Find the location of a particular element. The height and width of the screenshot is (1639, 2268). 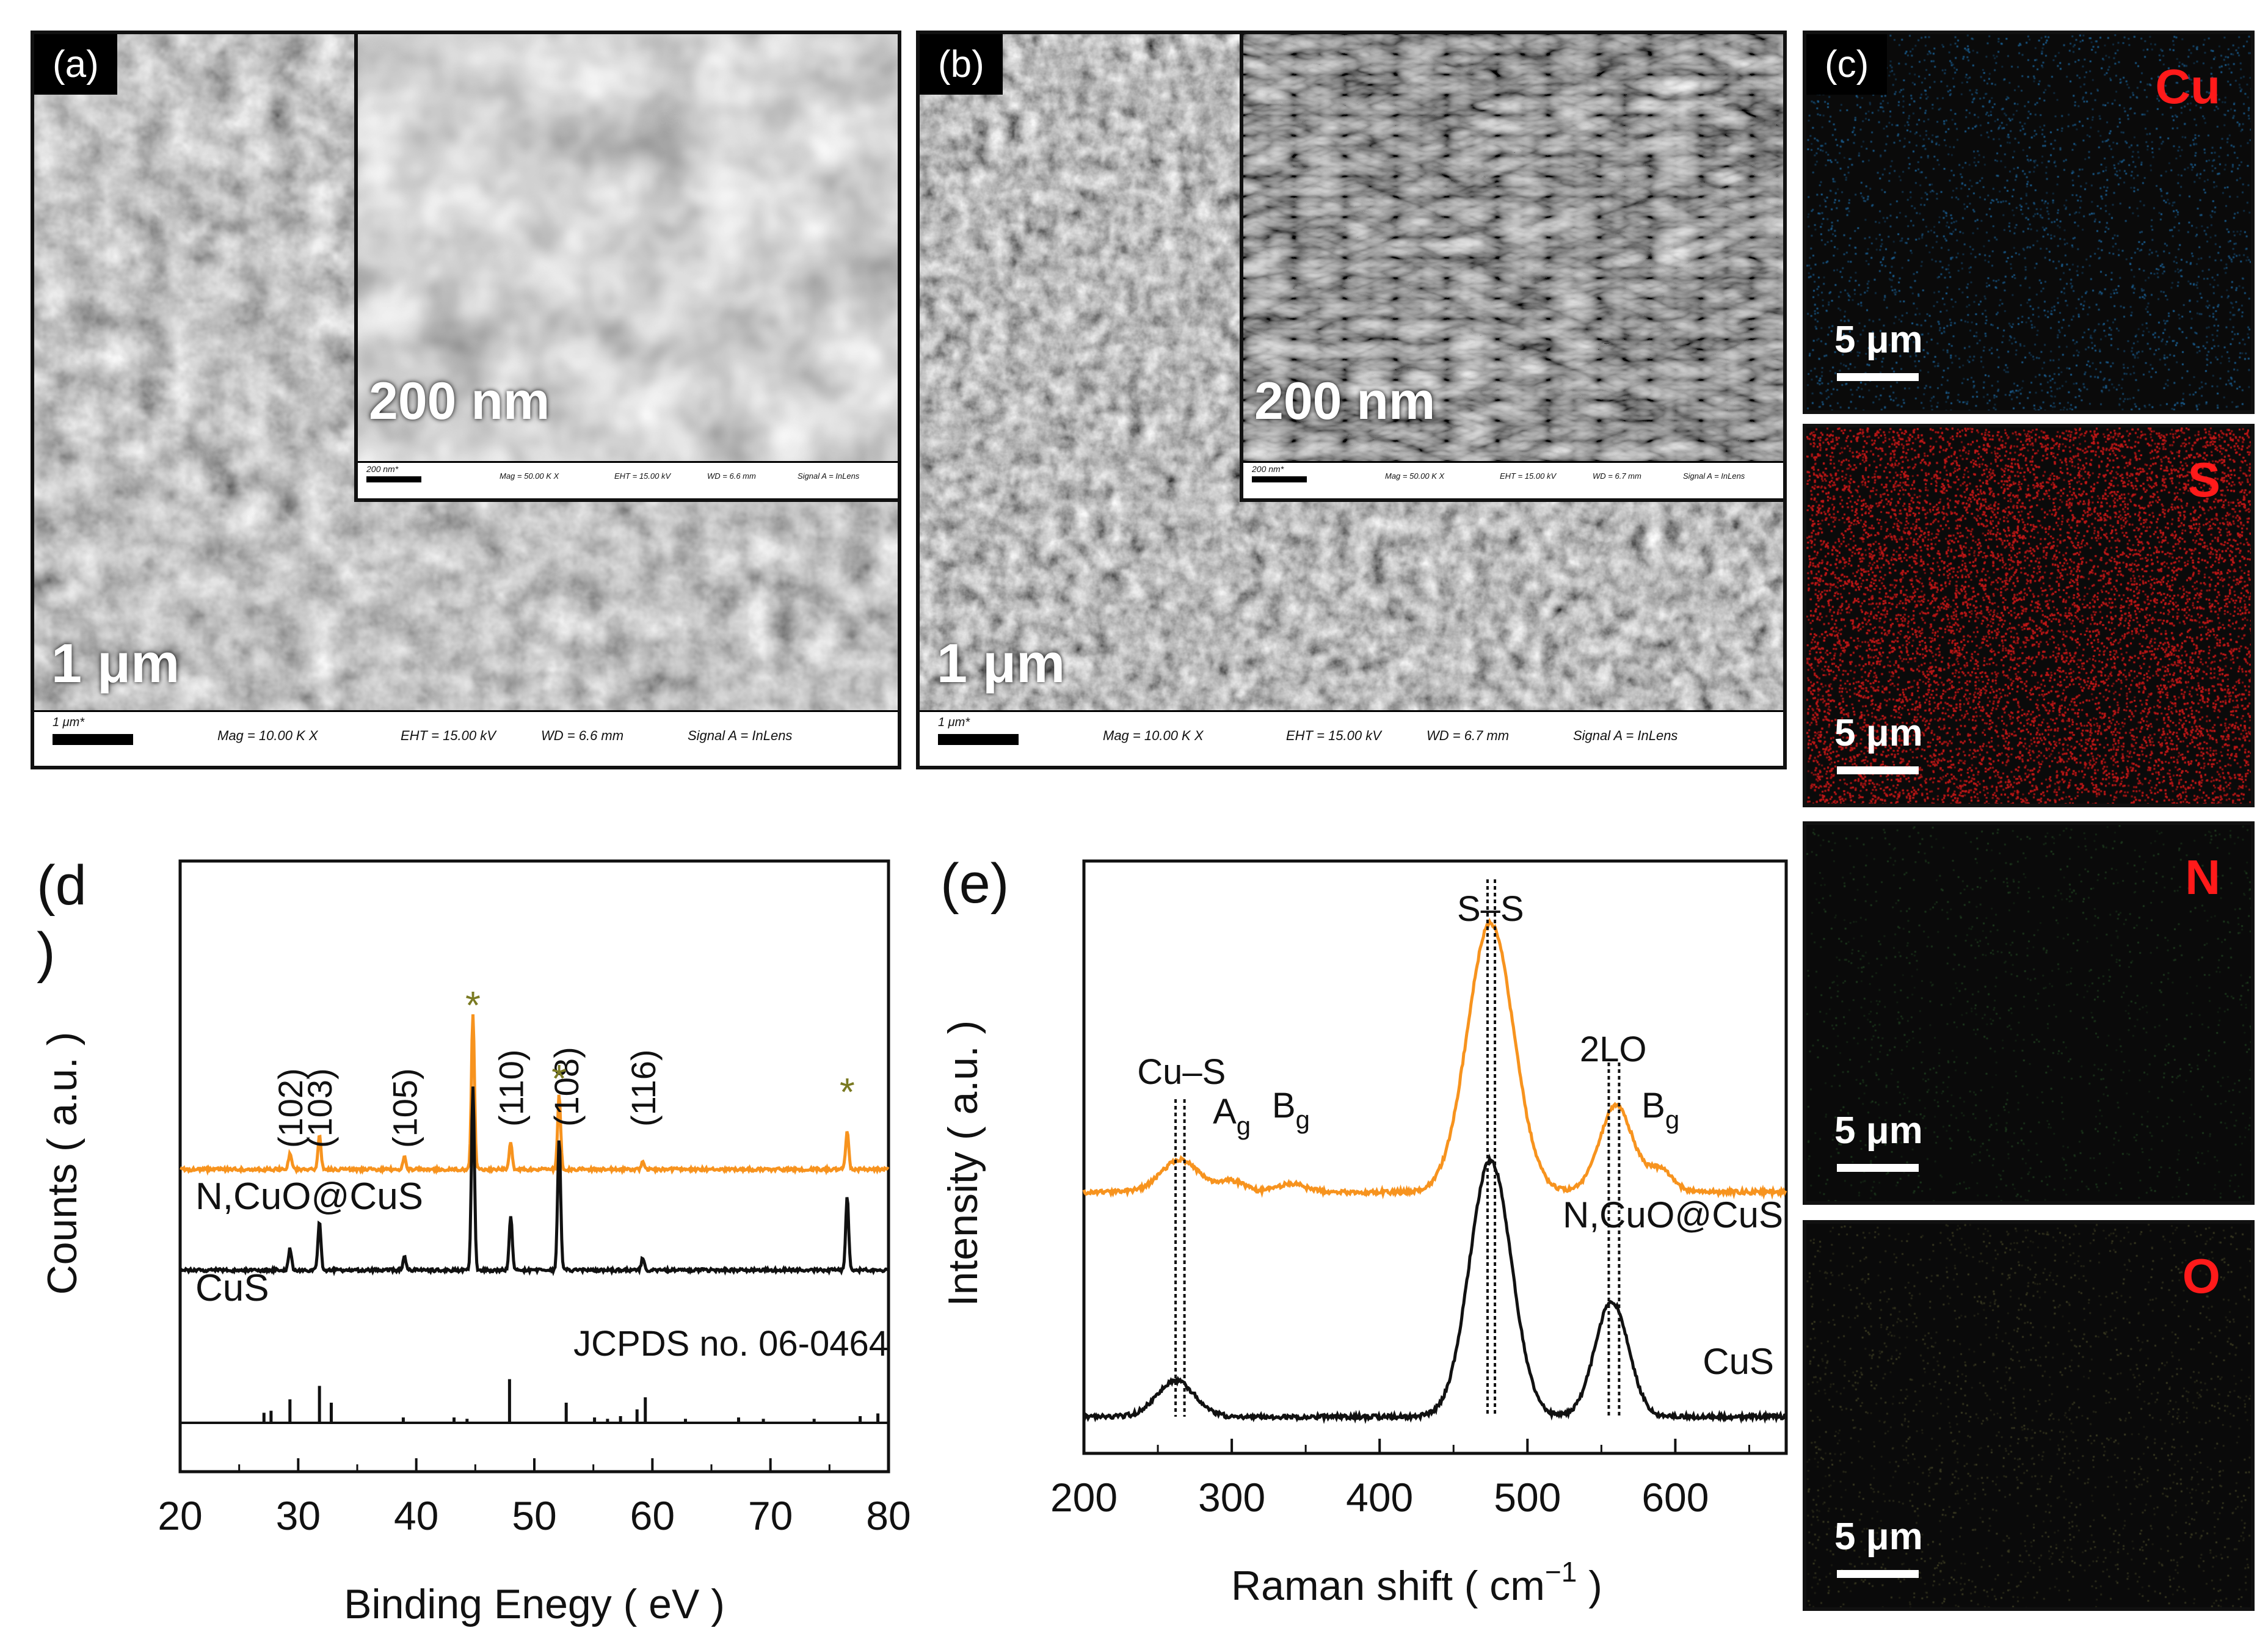

inset-eht: EHT = 15.00 kV is located at coordinates (1529, 476).